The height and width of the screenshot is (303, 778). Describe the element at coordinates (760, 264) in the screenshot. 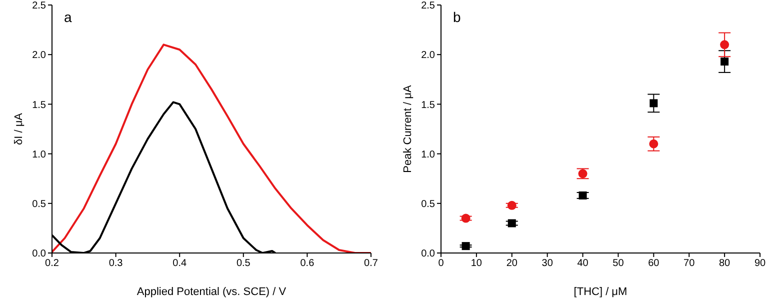

I see `x-tick-label: 90` at that location.